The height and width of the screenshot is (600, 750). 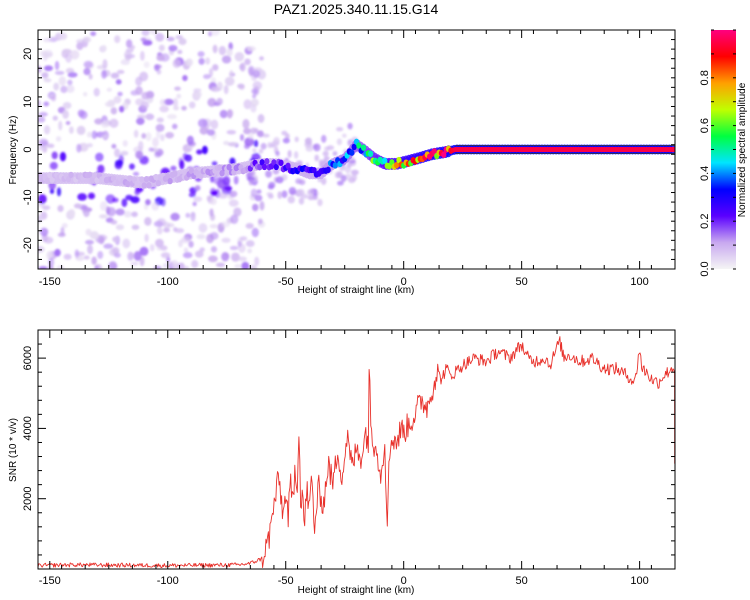 What do you see at coordinates (28, 197) in the screenshot?
I see `y-tick-label: -10` at bounding box center [28, 197].